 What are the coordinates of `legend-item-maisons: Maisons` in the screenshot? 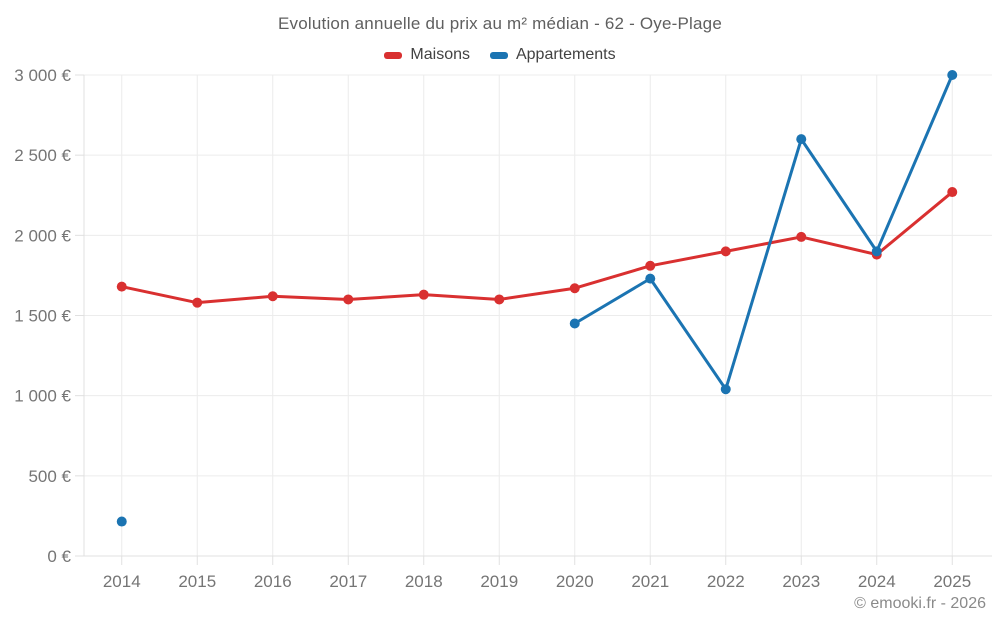 It's located at (427, 55).